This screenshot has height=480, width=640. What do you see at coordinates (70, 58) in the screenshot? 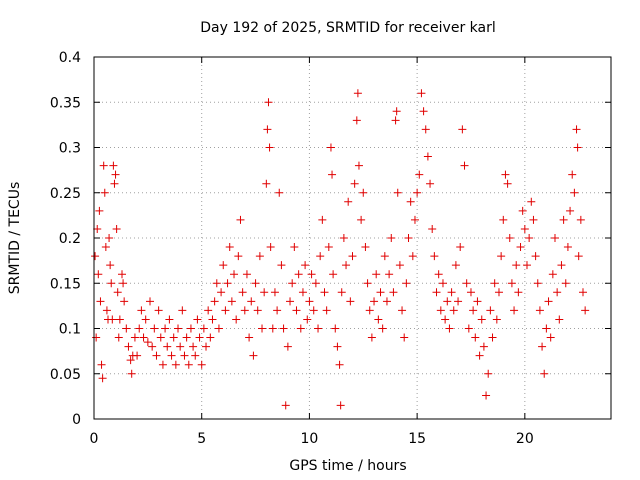
I see `y-tick-label: 0.4` at bounding box center [70, 58].